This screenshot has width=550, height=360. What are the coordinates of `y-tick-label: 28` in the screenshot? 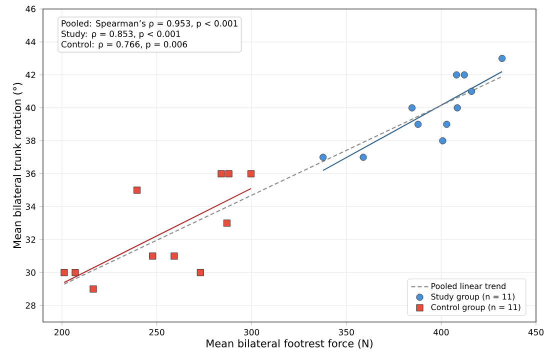 It's located at (31, 305).